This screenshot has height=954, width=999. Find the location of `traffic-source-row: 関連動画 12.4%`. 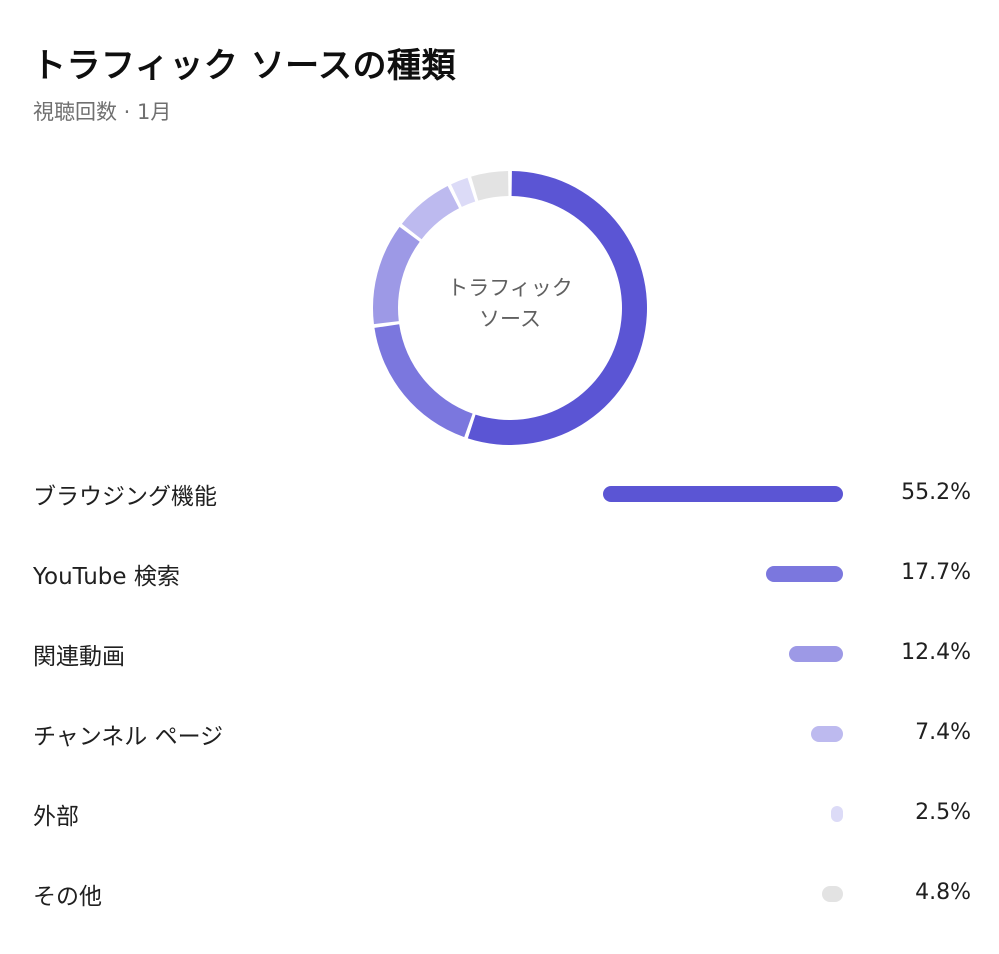

traffic-source-row: 関連動画 12.4% is located at coordinates (499, 655).